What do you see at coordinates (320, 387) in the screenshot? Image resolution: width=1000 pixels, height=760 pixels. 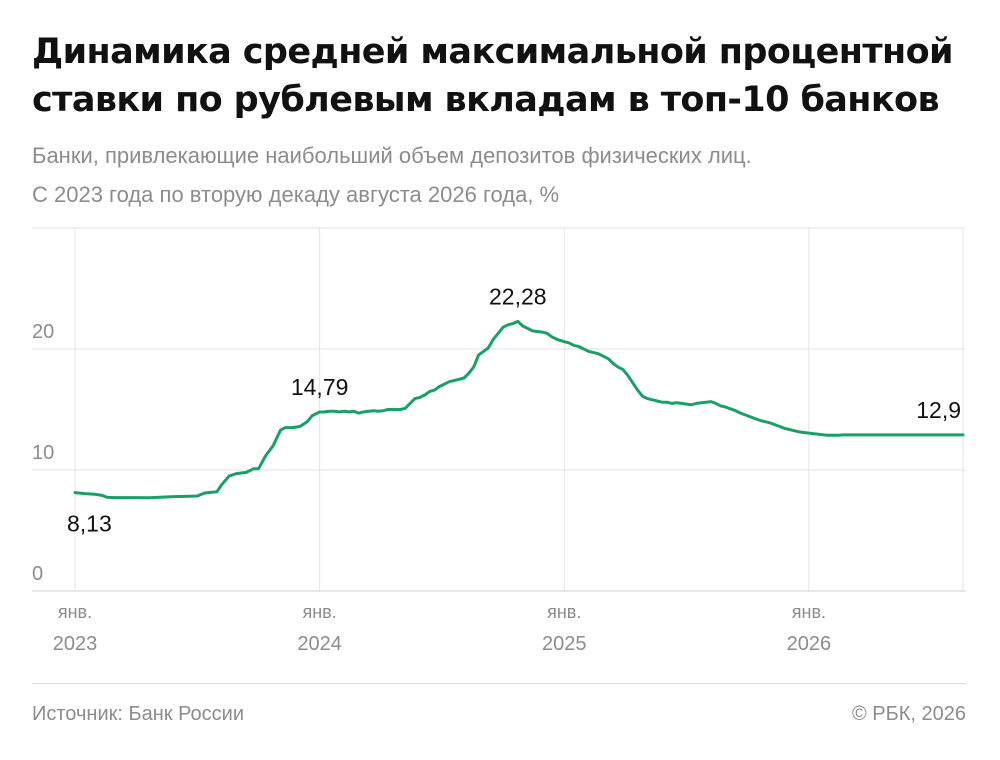 I see `data-label: 14,79` at bounding box center [320, 387].